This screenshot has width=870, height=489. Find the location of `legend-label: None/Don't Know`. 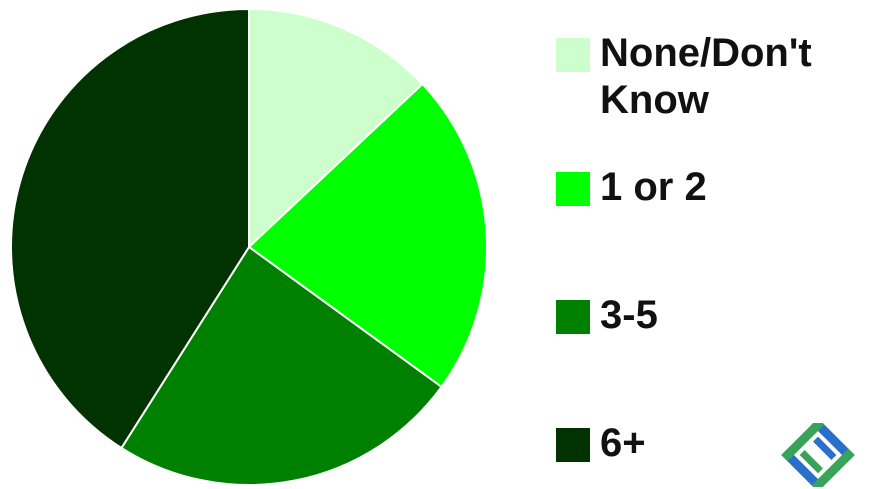

legend-label: None/Don't Know is located at coordinates (706, 76).